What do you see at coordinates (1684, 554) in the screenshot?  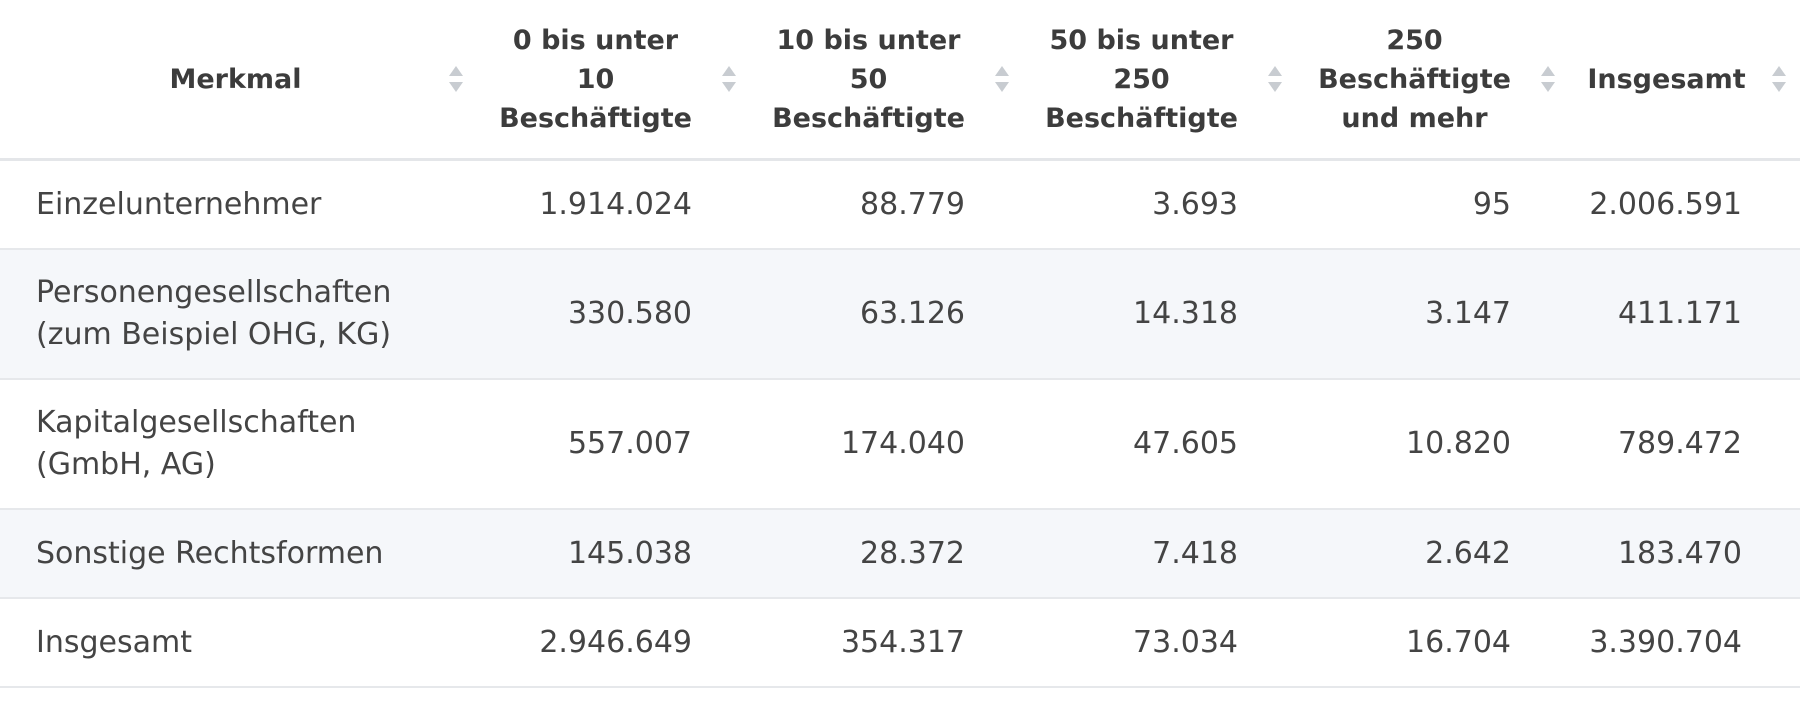 I see `table-cell: 183.470` at bounding box center [1684, 554].